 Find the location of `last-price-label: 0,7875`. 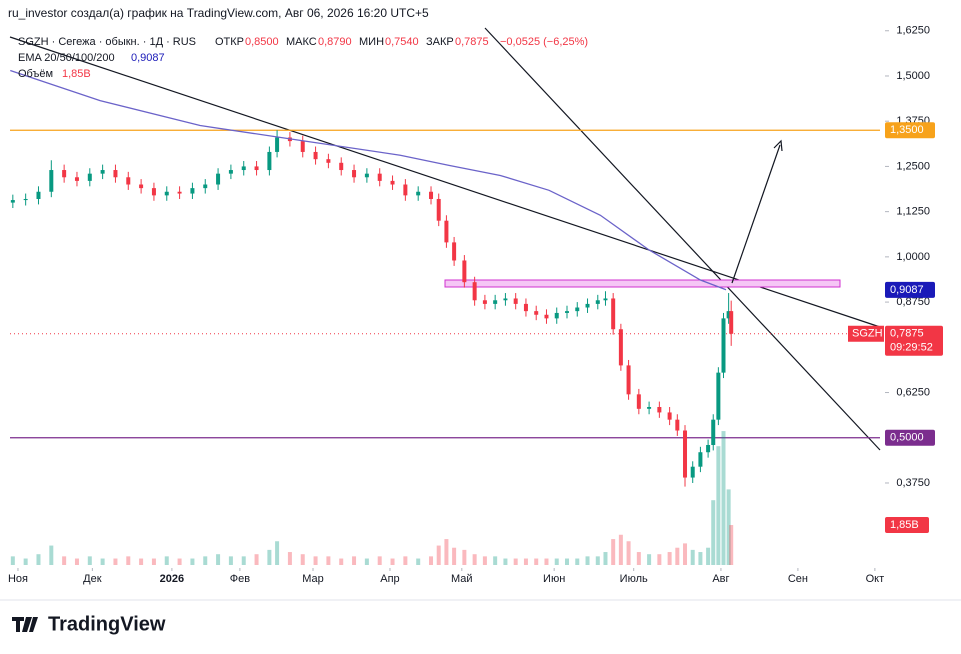

last-price-label: 0,7875 is located at coordinates (907, 334).